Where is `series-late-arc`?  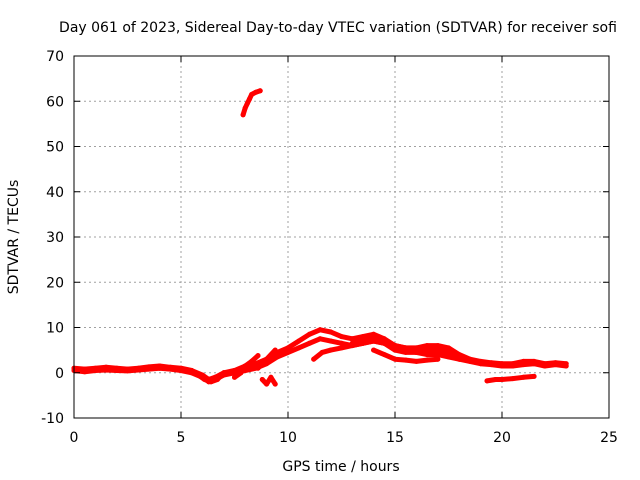
series-late-arc is located at coordinates (510, 378).